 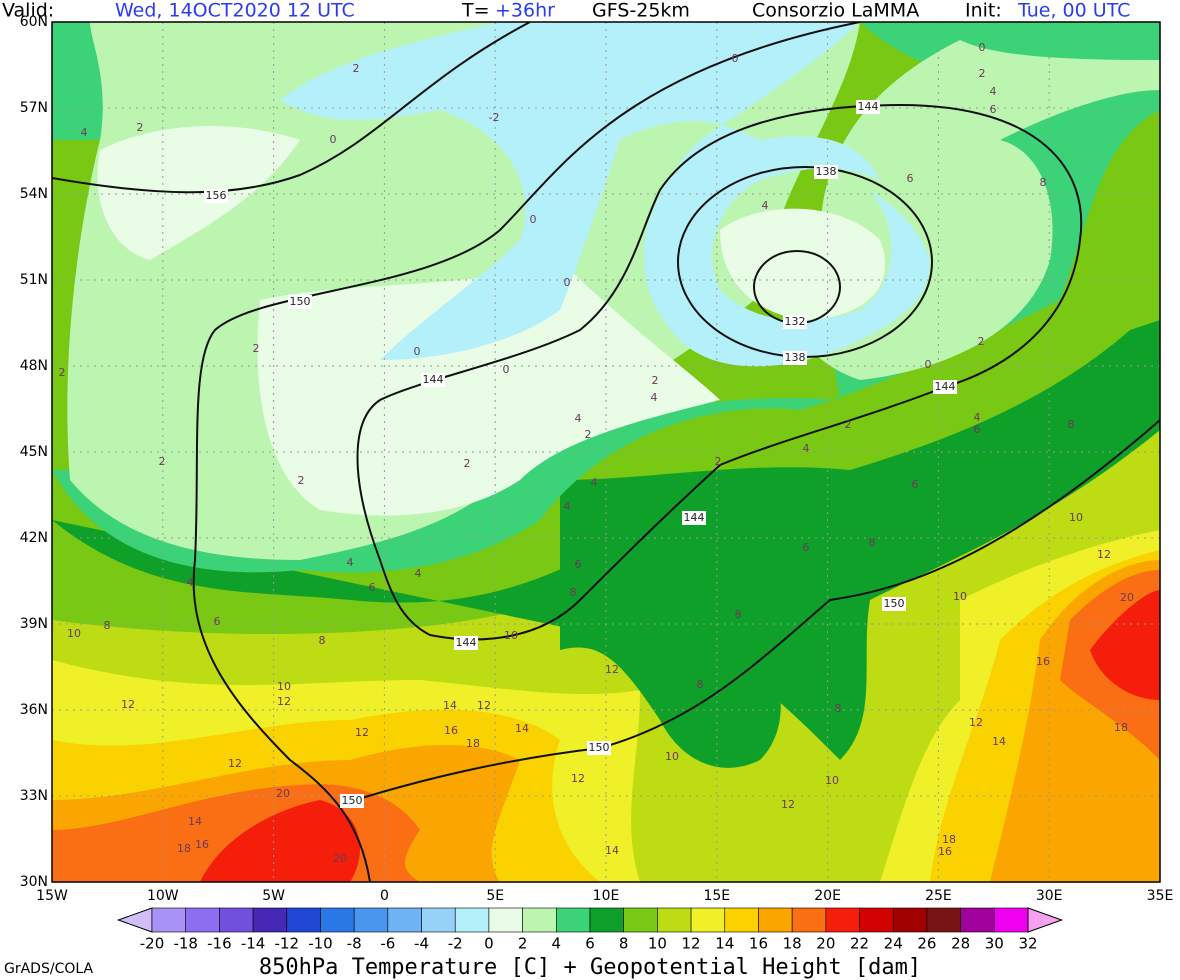 What do you see at coordinates (624, 944) in the screenshot?
I see `colorbar-tick-label: 8` at bounding box center [624, 944].